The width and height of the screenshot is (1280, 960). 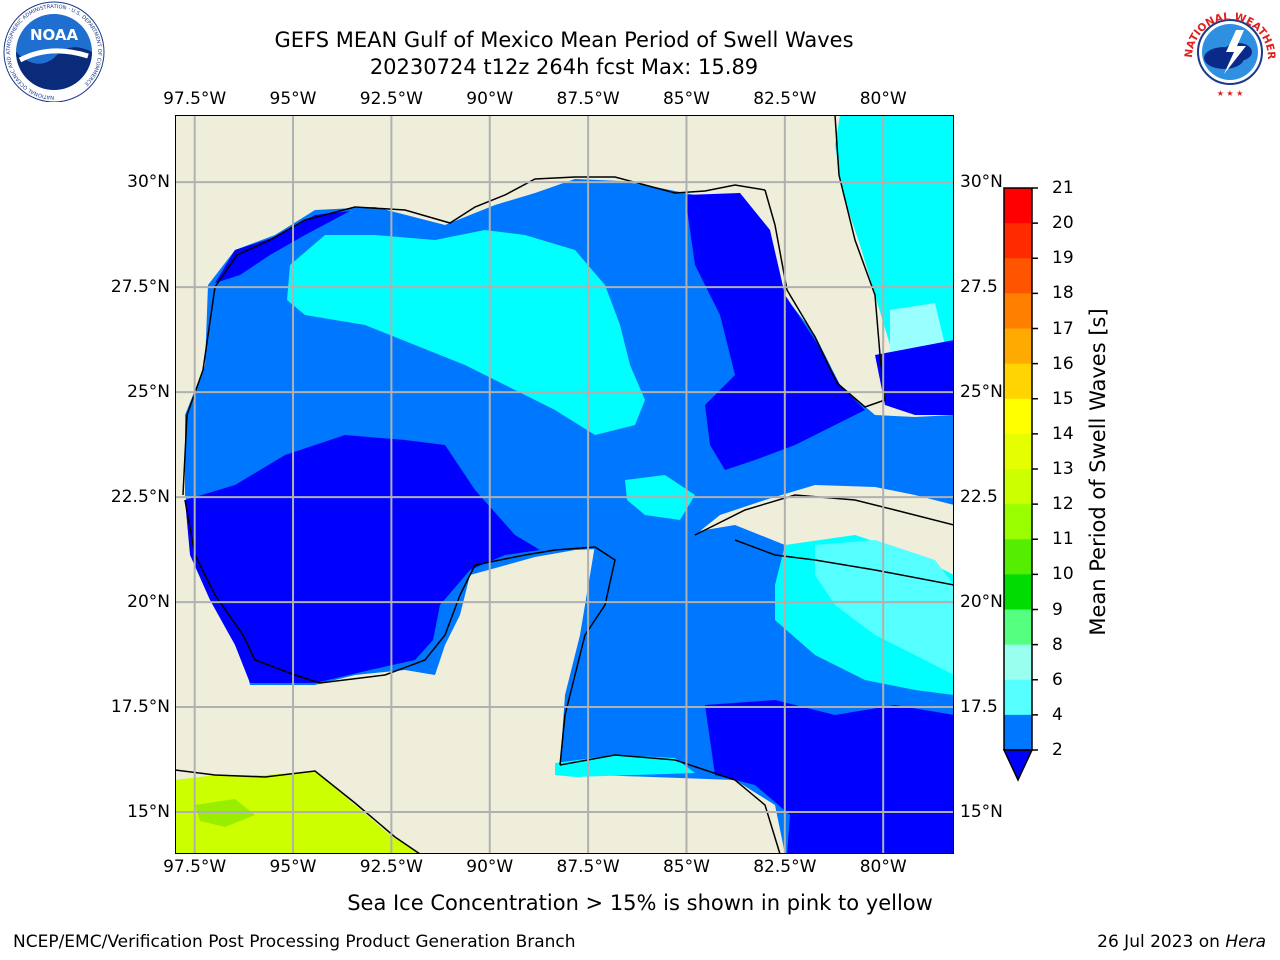 What do you see at coordinates (195, 99) in the screenshot?
I see `lon-label-top: 97.5°W` at bounding box center [195, 99].